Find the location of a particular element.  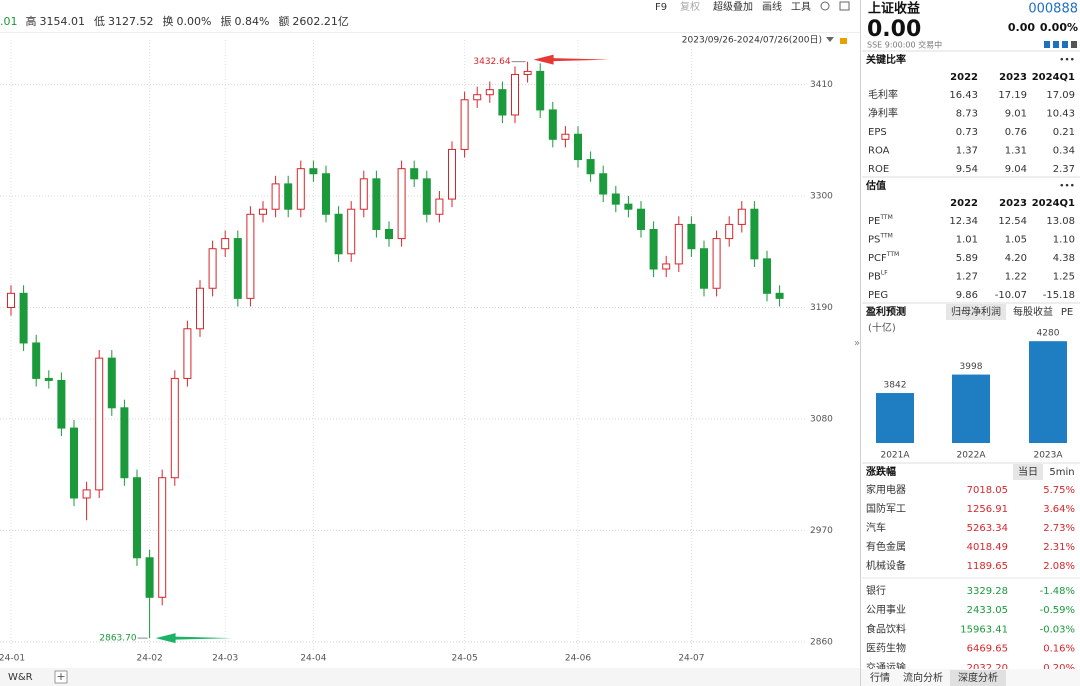

sector-index: 1256.91 is located at coordinates (987, 509).